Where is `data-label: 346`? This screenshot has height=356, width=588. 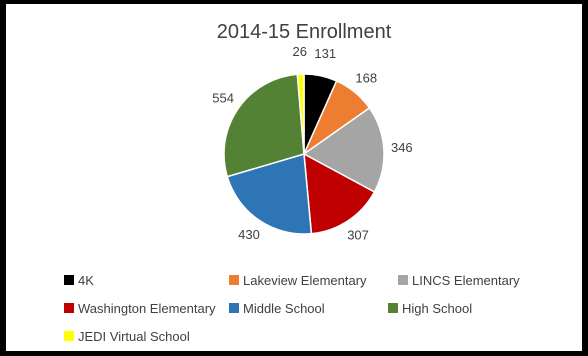
data-label: 346 is located at coordinates (402, 147).